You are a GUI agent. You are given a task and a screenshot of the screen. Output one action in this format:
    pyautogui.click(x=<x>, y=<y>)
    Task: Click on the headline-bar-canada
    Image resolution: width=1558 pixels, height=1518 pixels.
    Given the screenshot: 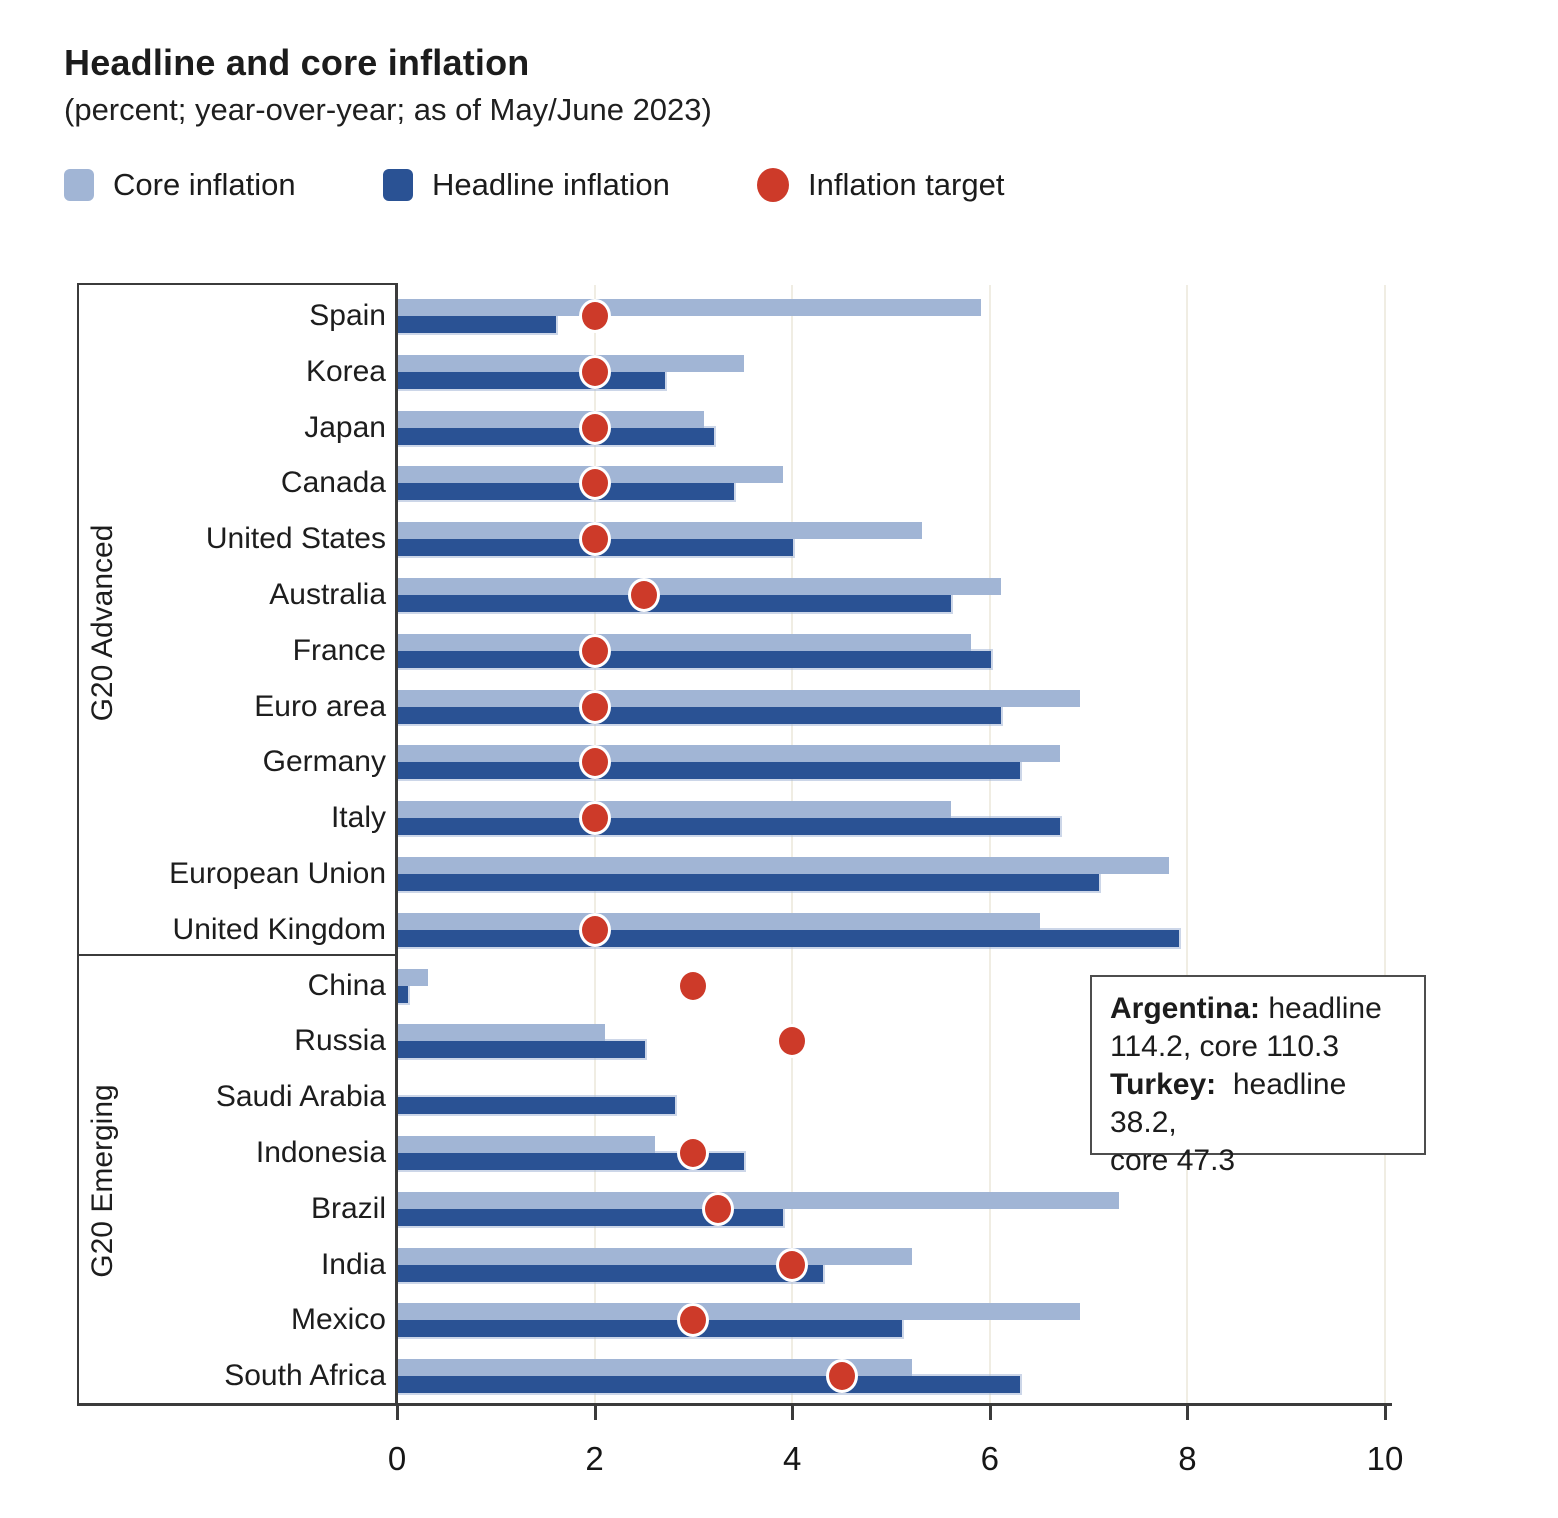 What is the action you would take?
    pyautogui.click(x=566, y=492)
    